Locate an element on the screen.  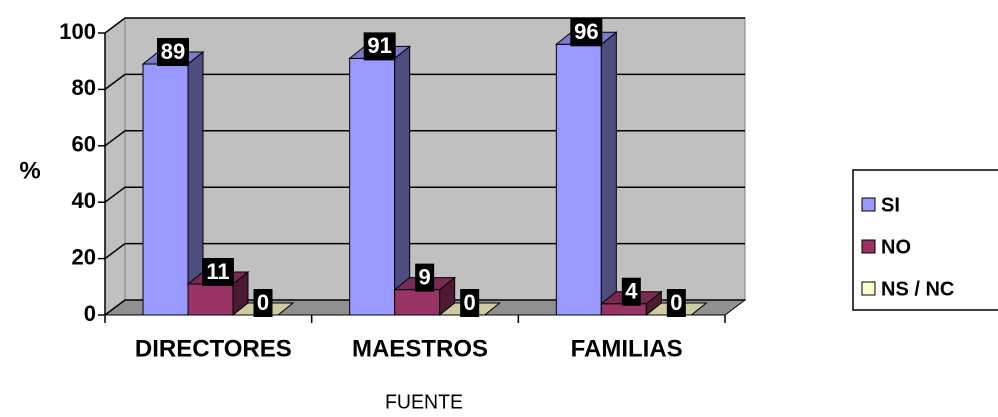
data-label: 4 is located at coordinates (631, 291).